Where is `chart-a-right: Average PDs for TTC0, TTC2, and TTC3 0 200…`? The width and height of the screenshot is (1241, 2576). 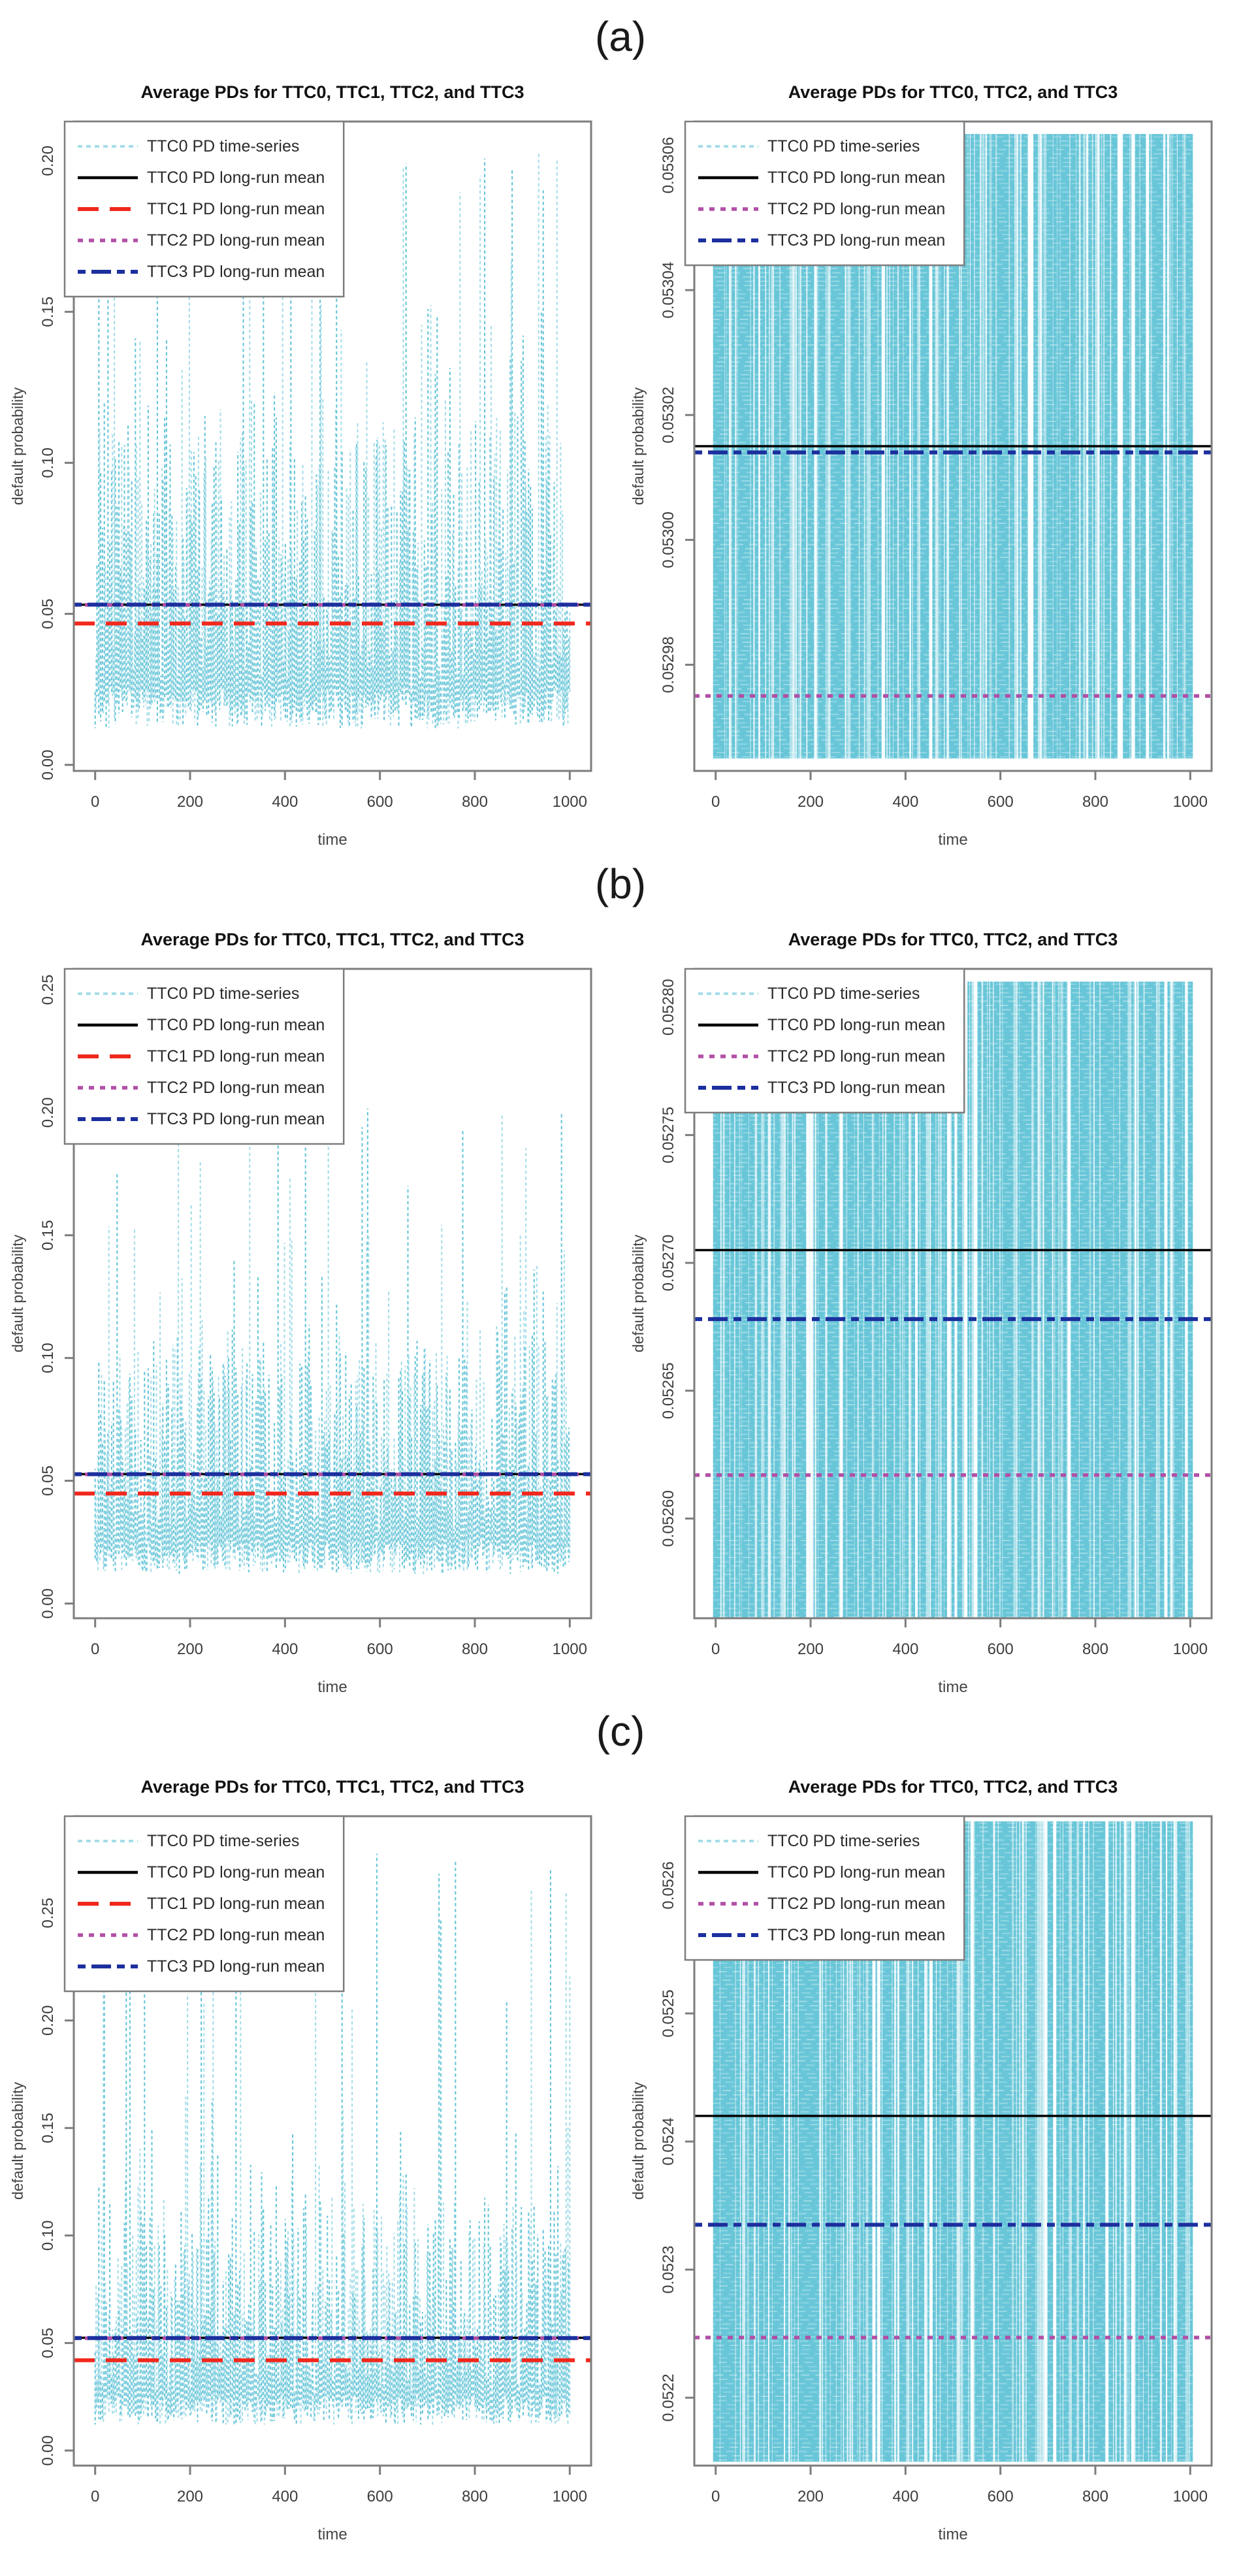 chart-a-right: Average PDs for TTC0, TTC2, and TTC3 0 200… is located at coordinates (931, 457).